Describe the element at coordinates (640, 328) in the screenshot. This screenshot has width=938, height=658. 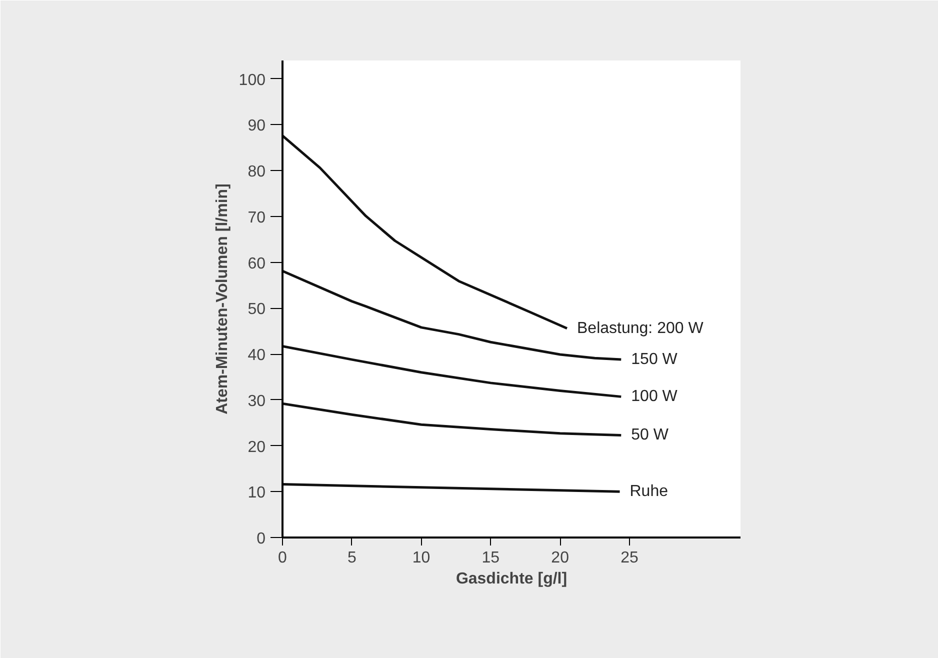
I see `series-label: Belastung: 200 W` at that location.